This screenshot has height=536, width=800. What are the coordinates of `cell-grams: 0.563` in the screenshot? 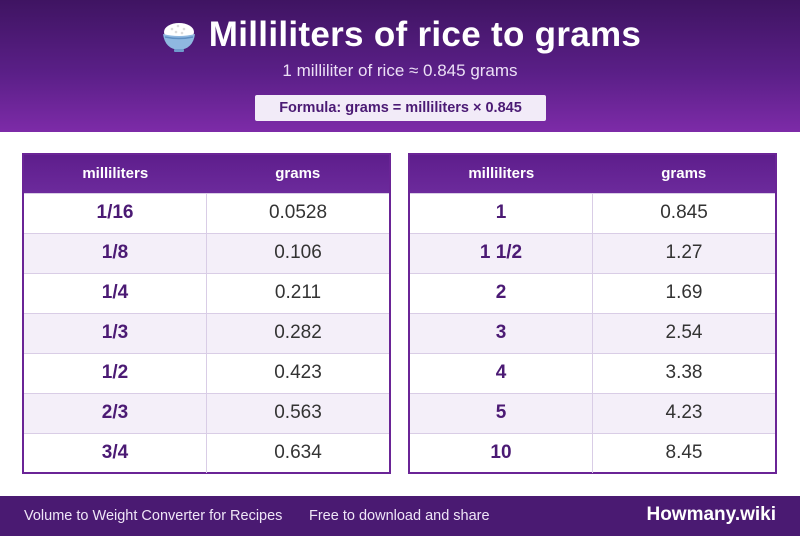 It's located at (297, 412).